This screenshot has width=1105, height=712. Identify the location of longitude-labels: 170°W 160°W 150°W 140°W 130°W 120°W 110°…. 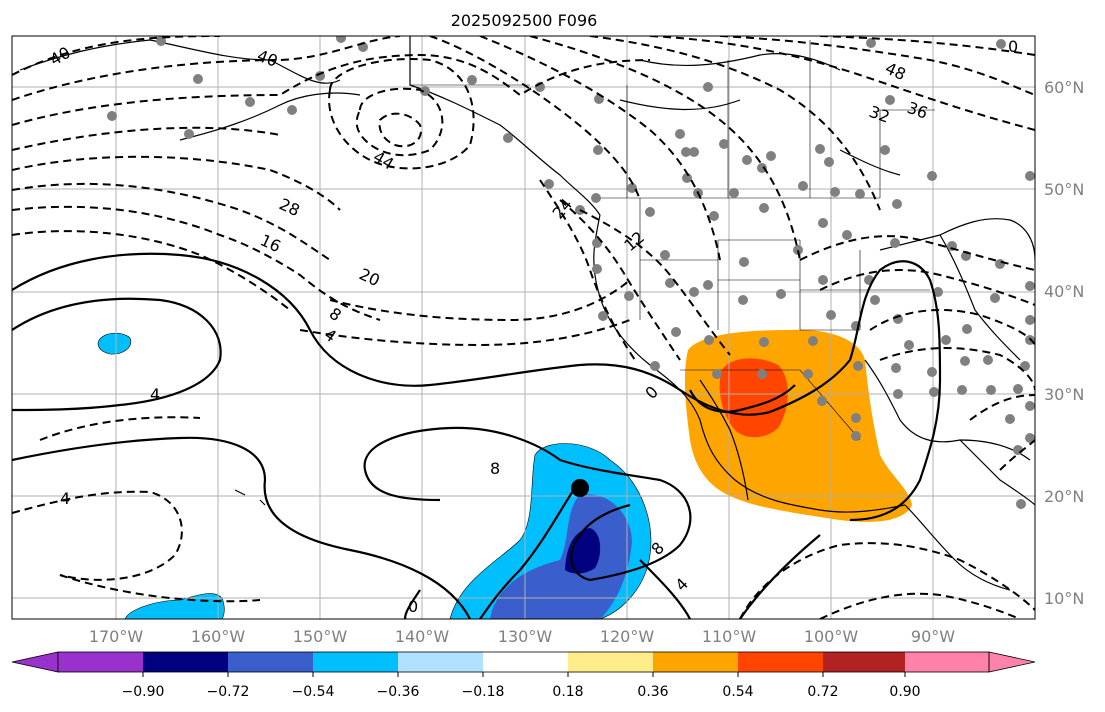
(522, 636).